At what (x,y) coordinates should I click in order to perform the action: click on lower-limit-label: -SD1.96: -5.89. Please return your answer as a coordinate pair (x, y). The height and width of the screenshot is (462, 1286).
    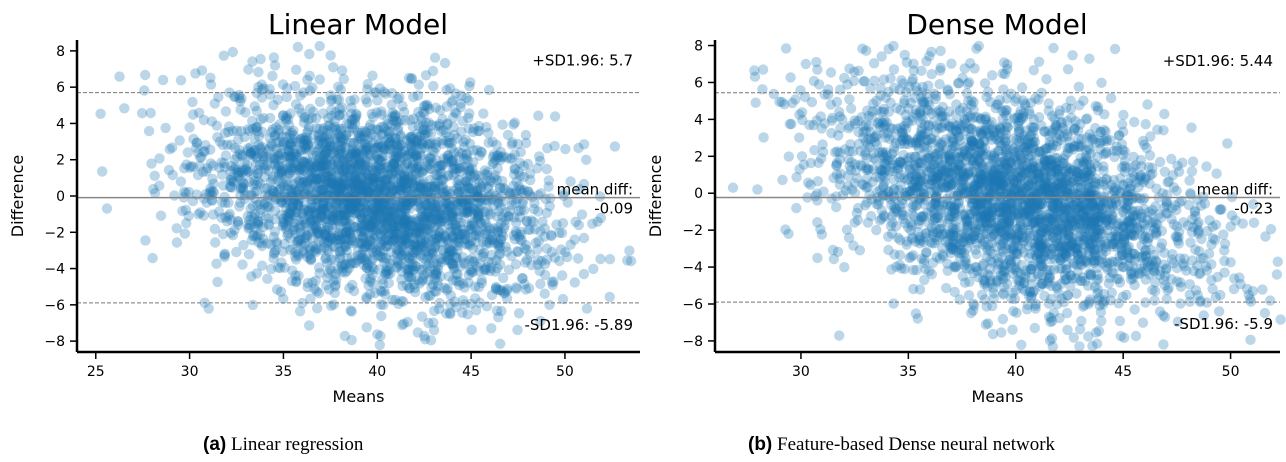
    Looking at the image, I should click on (578, 325).